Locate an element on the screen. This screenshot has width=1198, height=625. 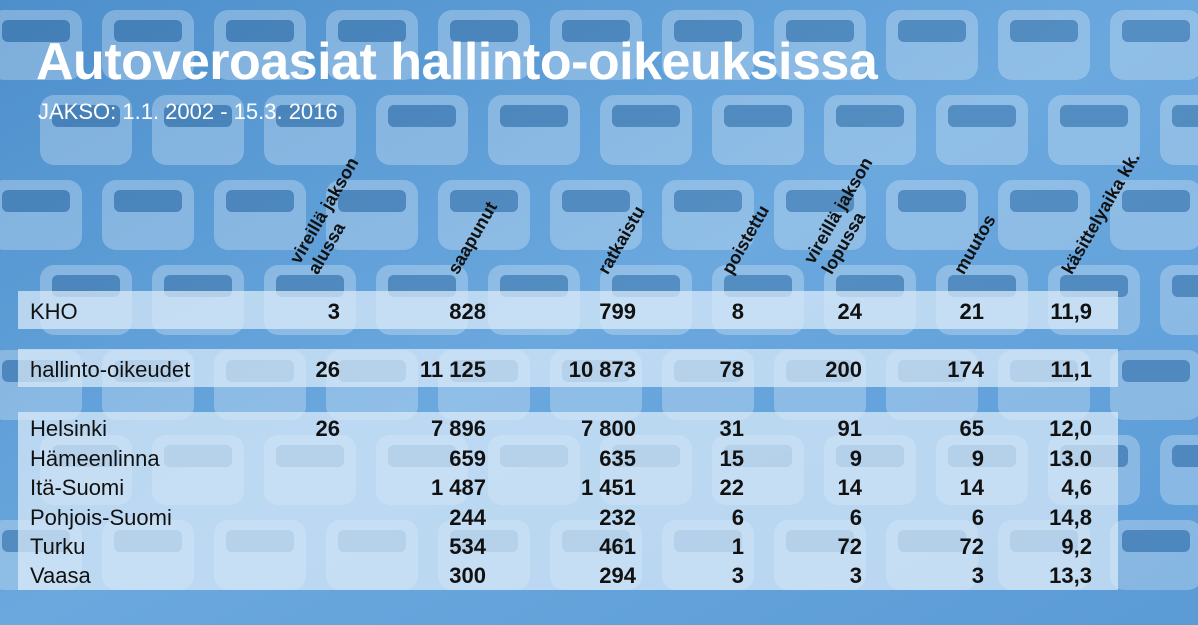
table-cell: 14,8 is located at coordinates (1070, 517).